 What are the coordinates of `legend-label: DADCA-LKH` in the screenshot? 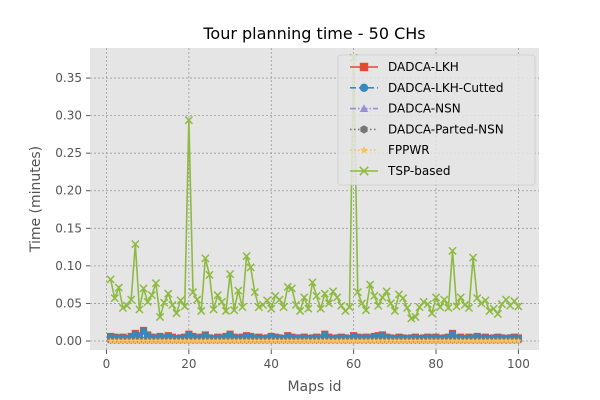 It's located at (423, 67).